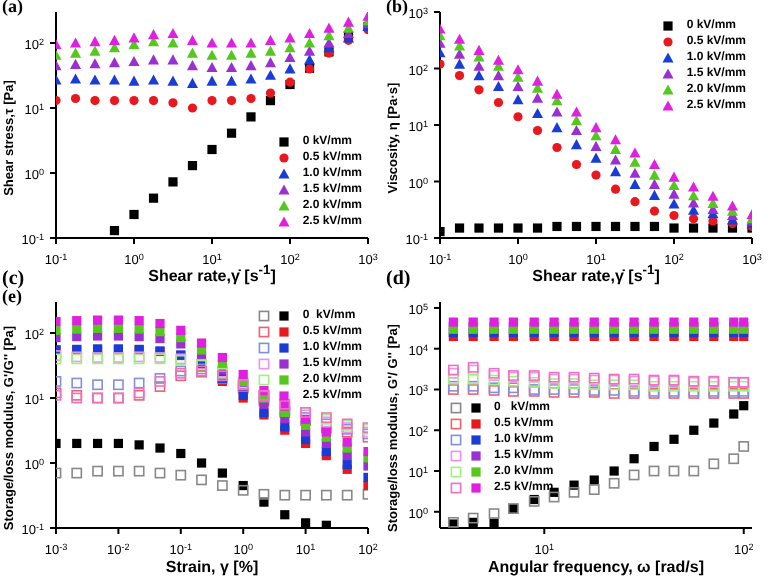 Image resolution: width=768 pixels, height=580 pixels. I want to click on x-axis-title: Strain, γ [%], so click(212, 567).